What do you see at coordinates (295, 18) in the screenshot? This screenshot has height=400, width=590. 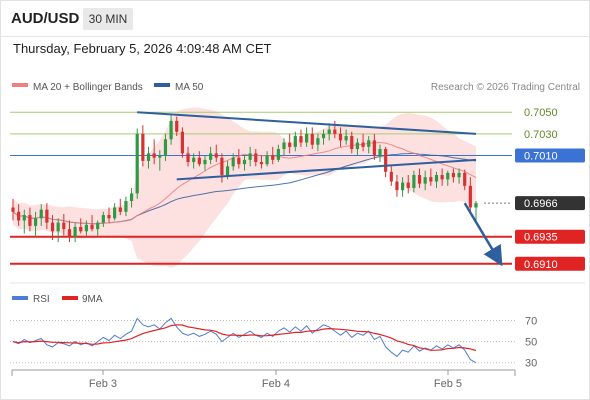 I see `chart-header: AUD/USD 30 MIN` at bounding box center [295, 18].